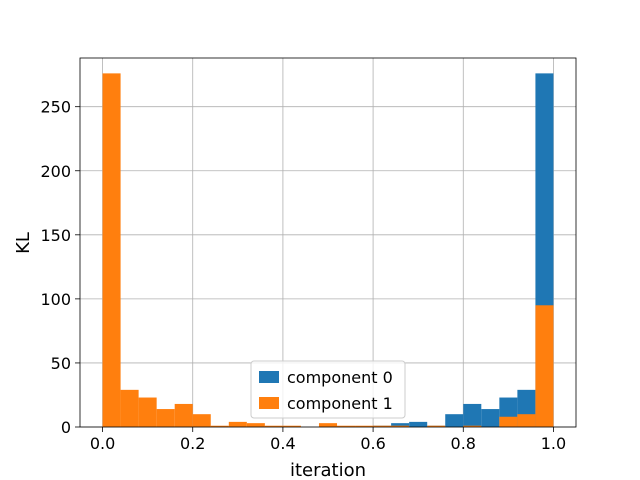  Describe the element at coordinates (372, 443) in the screenshot. I see `x-tick-label: 0.6` at that location.